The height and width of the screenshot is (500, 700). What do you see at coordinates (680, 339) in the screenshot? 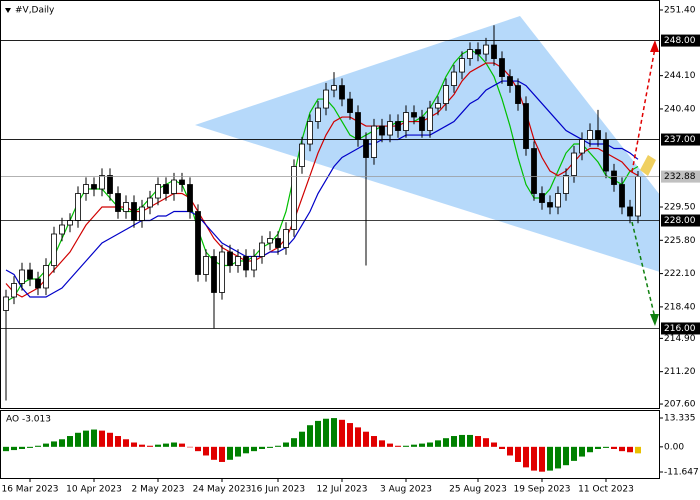
I see `y-tick-label: 214.90` at bounding box center [680, 339].